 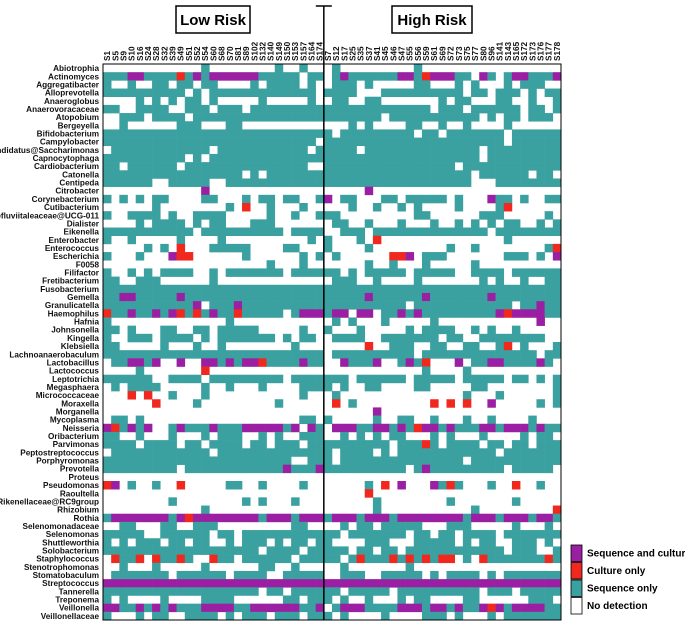 What do you see at coordinates (140, 53) in the screenshot?
I see `column-label: S16` at bounding box center [140, 53].